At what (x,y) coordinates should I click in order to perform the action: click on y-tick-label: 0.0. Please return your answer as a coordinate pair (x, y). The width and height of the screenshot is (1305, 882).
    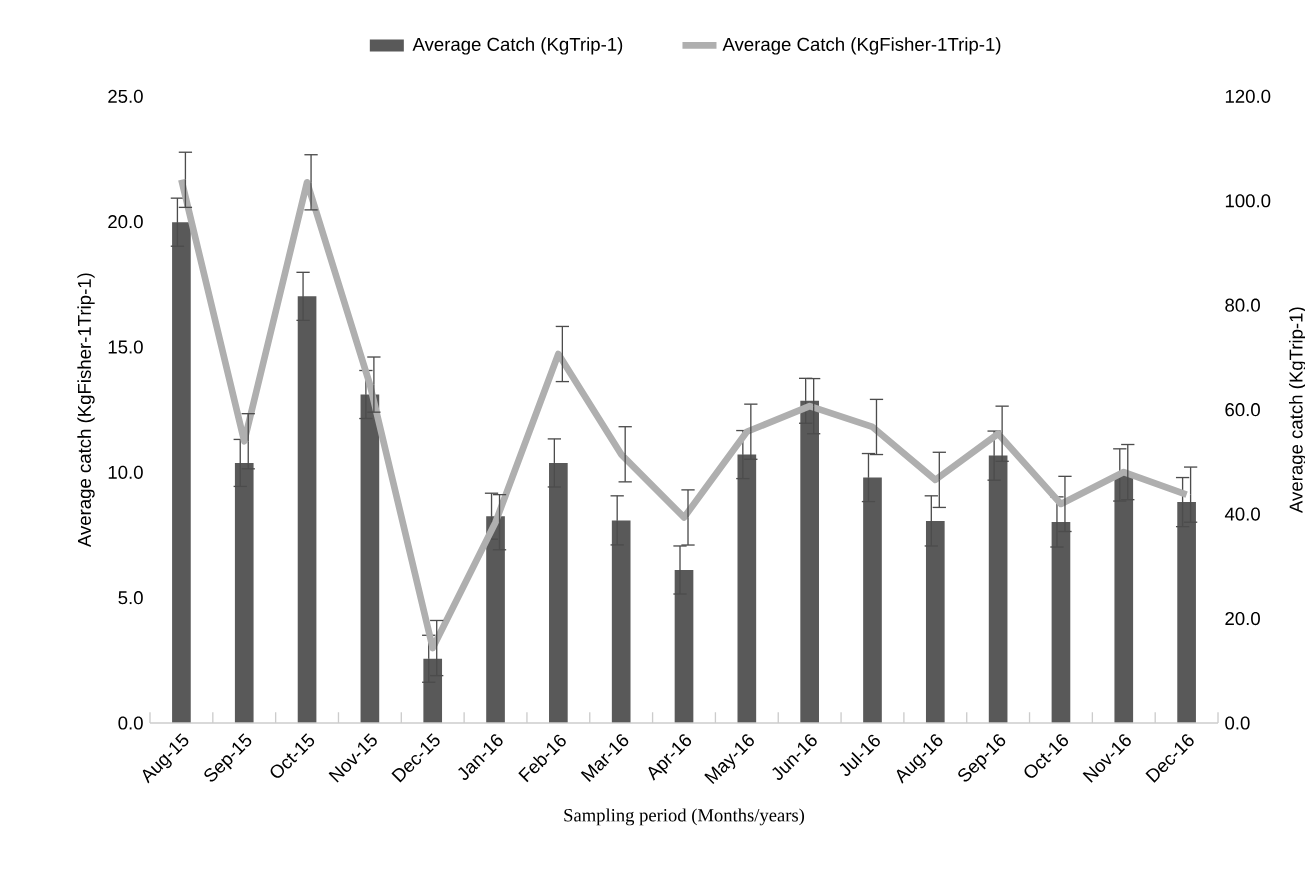
    Looking at the image, I should click on (130, 723).